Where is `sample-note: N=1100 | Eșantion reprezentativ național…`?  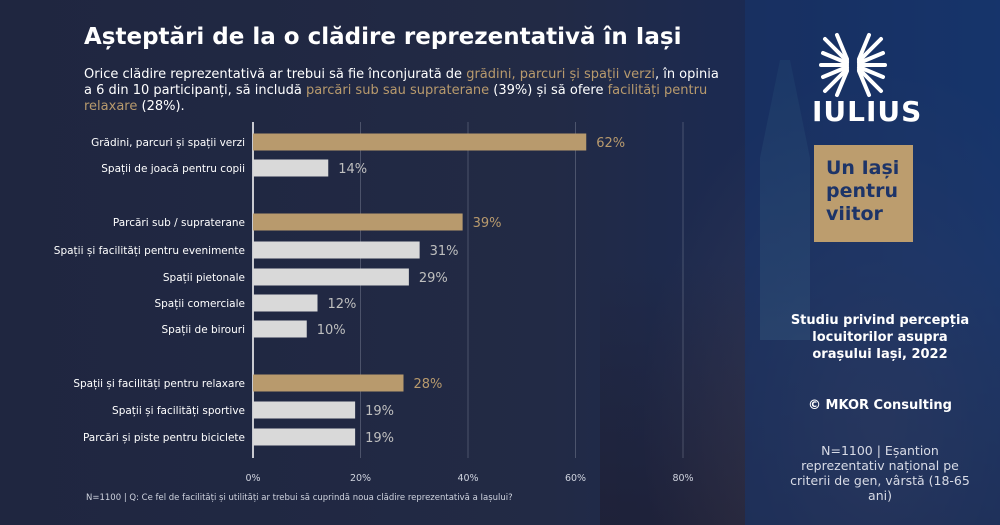 sample-note: N=1100 | Eșantion reprezentativ național… is located at coordinates (880, 473).